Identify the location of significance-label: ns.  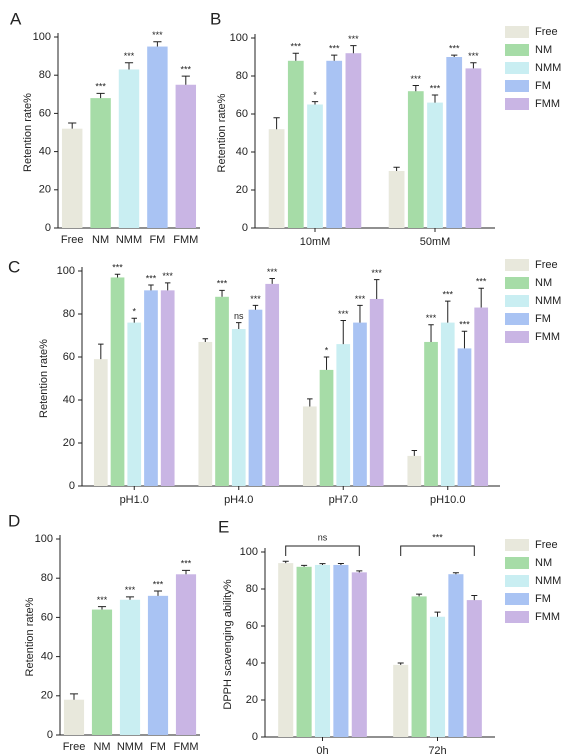
(239, 316).